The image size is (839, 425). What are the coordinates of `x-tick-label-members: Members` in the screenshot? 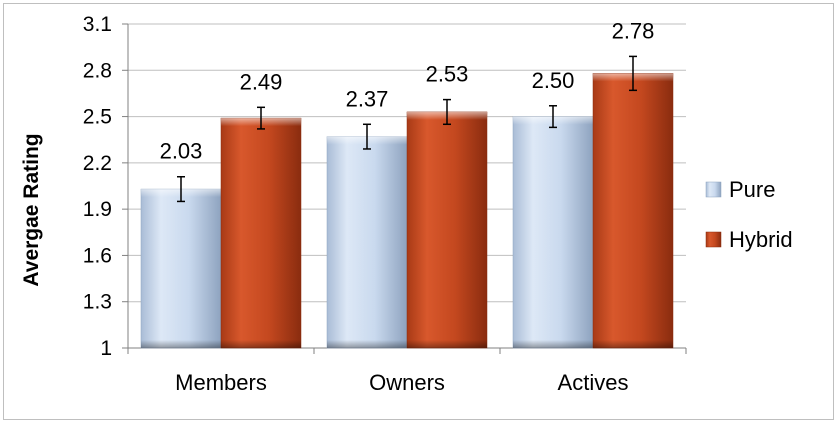 It's located at (221, 382).